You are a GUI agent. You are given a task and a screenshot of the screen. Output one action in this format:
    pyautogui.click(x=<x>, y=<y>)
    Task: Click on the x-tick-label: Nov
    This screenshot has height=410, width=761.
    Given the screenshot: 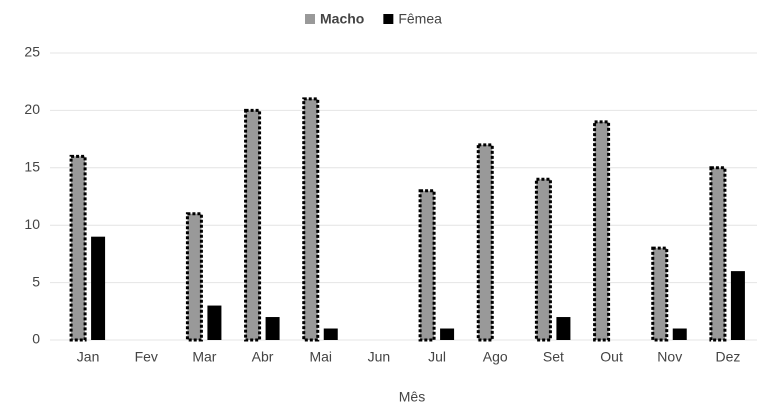 What is the action you would take?
    pyautogui.click(x=669, y=357)
    